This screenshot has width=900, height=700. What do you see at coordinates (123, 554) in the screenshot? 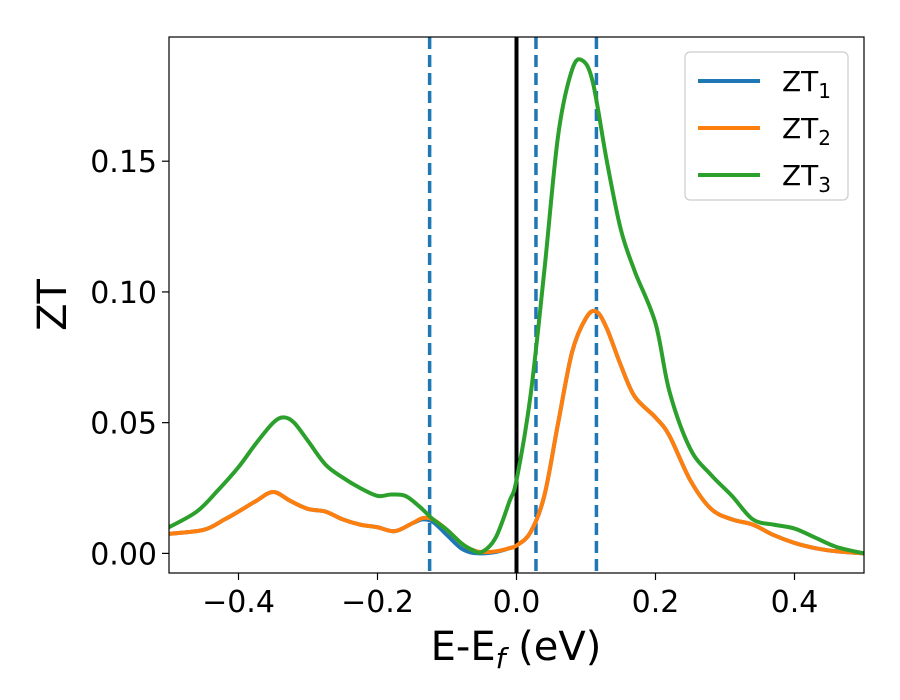
I see `y-tick-label: 0.00` at bounding box center [123, 554].